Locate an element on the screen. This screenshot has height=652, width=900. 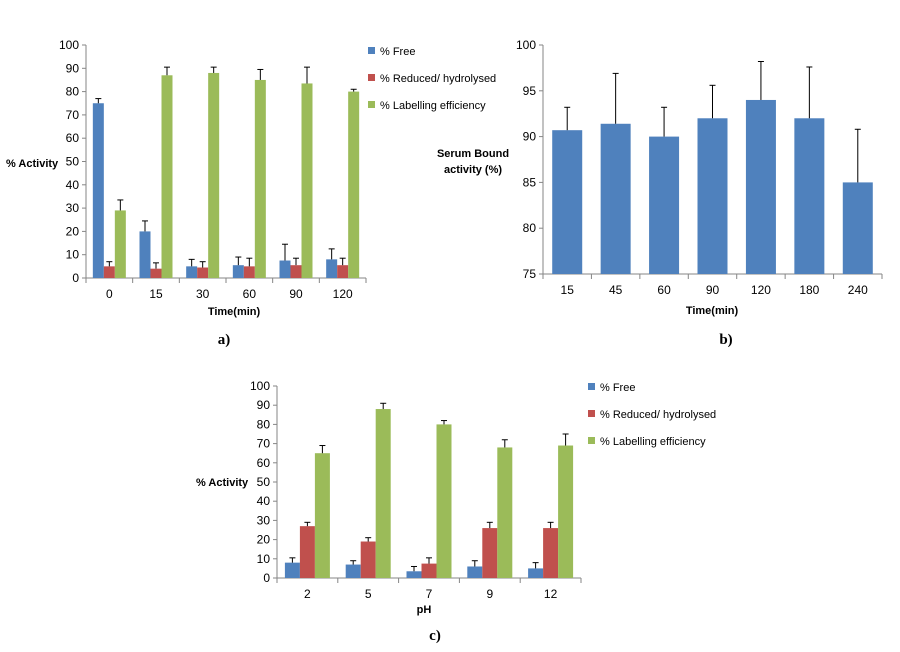
chart-c-panel-label: c) is located at coordinates (435, 636).